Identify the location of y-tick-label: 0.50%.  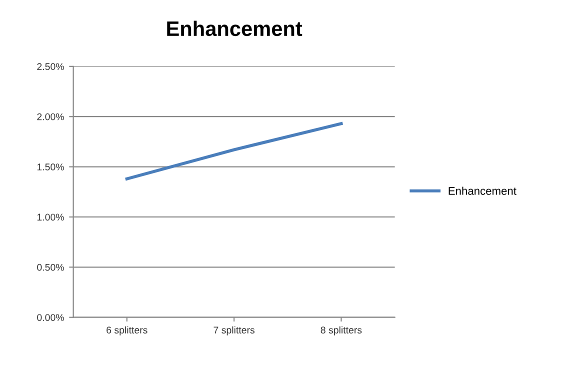
(50, 267).